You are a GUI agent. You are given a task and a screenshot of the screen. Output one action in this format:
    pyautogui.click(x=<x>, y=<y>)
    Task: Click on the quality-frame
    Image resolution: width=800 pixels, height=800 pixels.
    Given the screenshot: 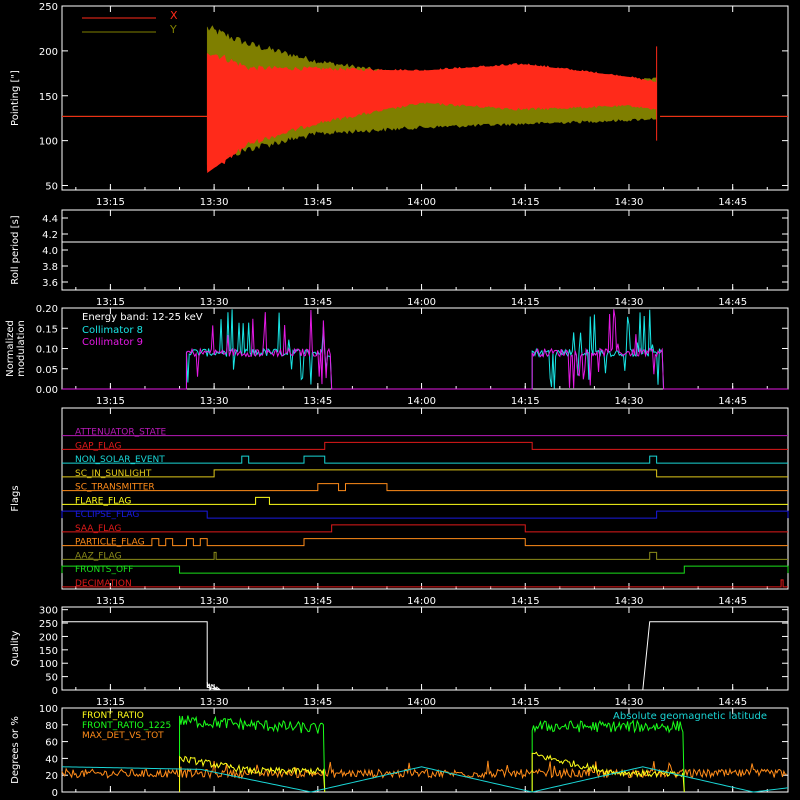 What is the action you would take?
    pyautogui.click(x=425, y=648)
    